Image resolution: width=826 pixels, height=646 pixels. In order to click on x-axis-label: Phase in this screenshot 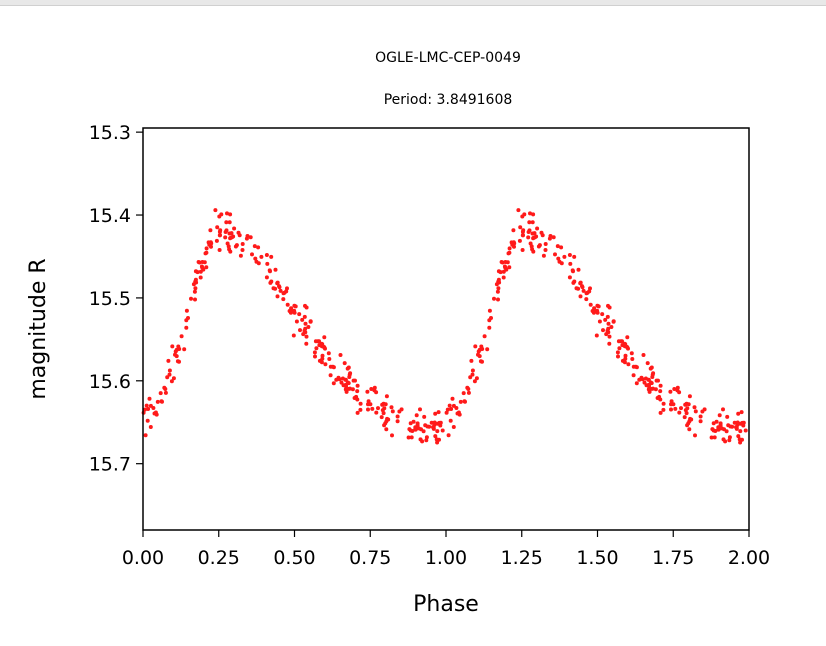, I will do `click(446, 604)`.